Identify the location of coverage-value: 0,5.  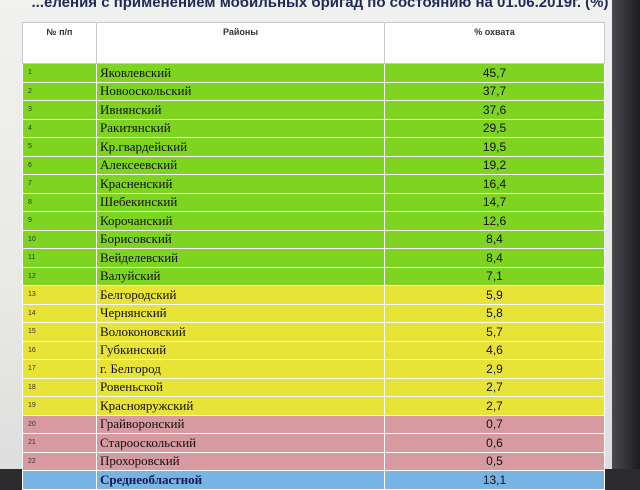
(494, 461).